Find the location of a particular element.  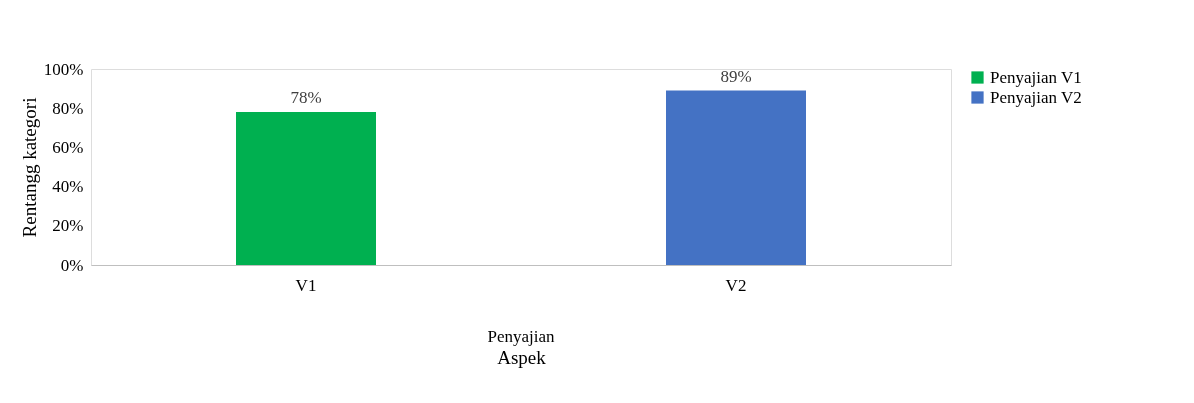

x-axis-title: Aspek is located at coordinates (522, 357).